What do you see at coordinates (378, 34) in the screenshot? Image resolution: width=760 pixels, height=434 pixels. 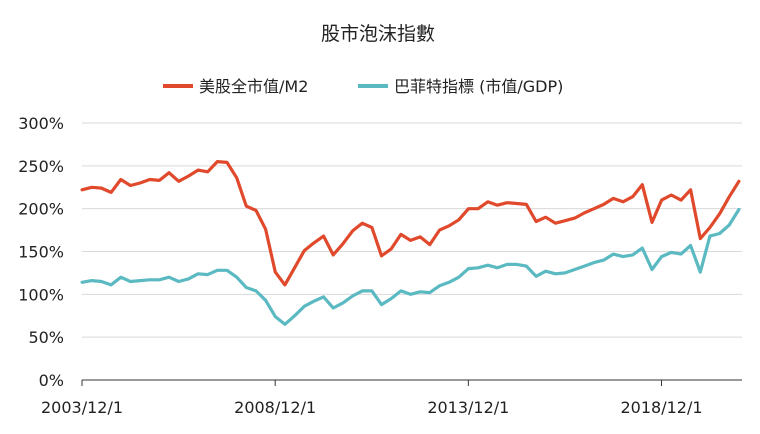 I see `chart-title: 股市泡沫指數` at bounding box center [378, 34].